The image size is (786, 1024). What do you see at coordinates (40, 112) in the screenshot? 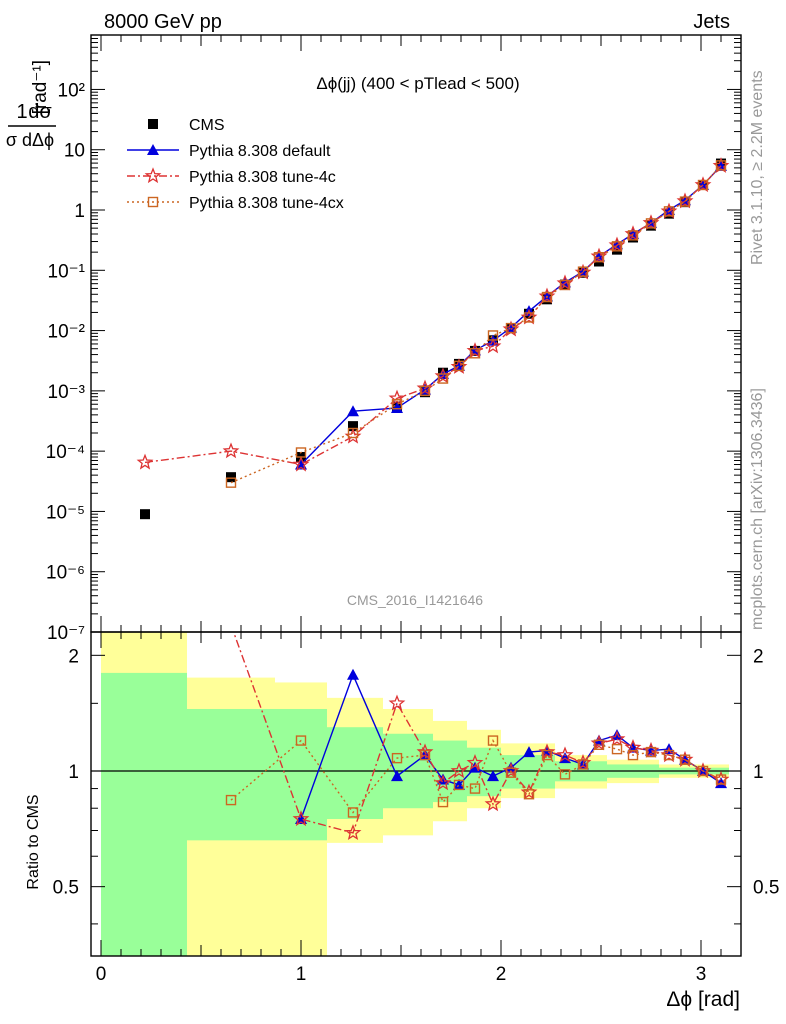
I see `svg-text: dσ` at bounding box center [40, 112].